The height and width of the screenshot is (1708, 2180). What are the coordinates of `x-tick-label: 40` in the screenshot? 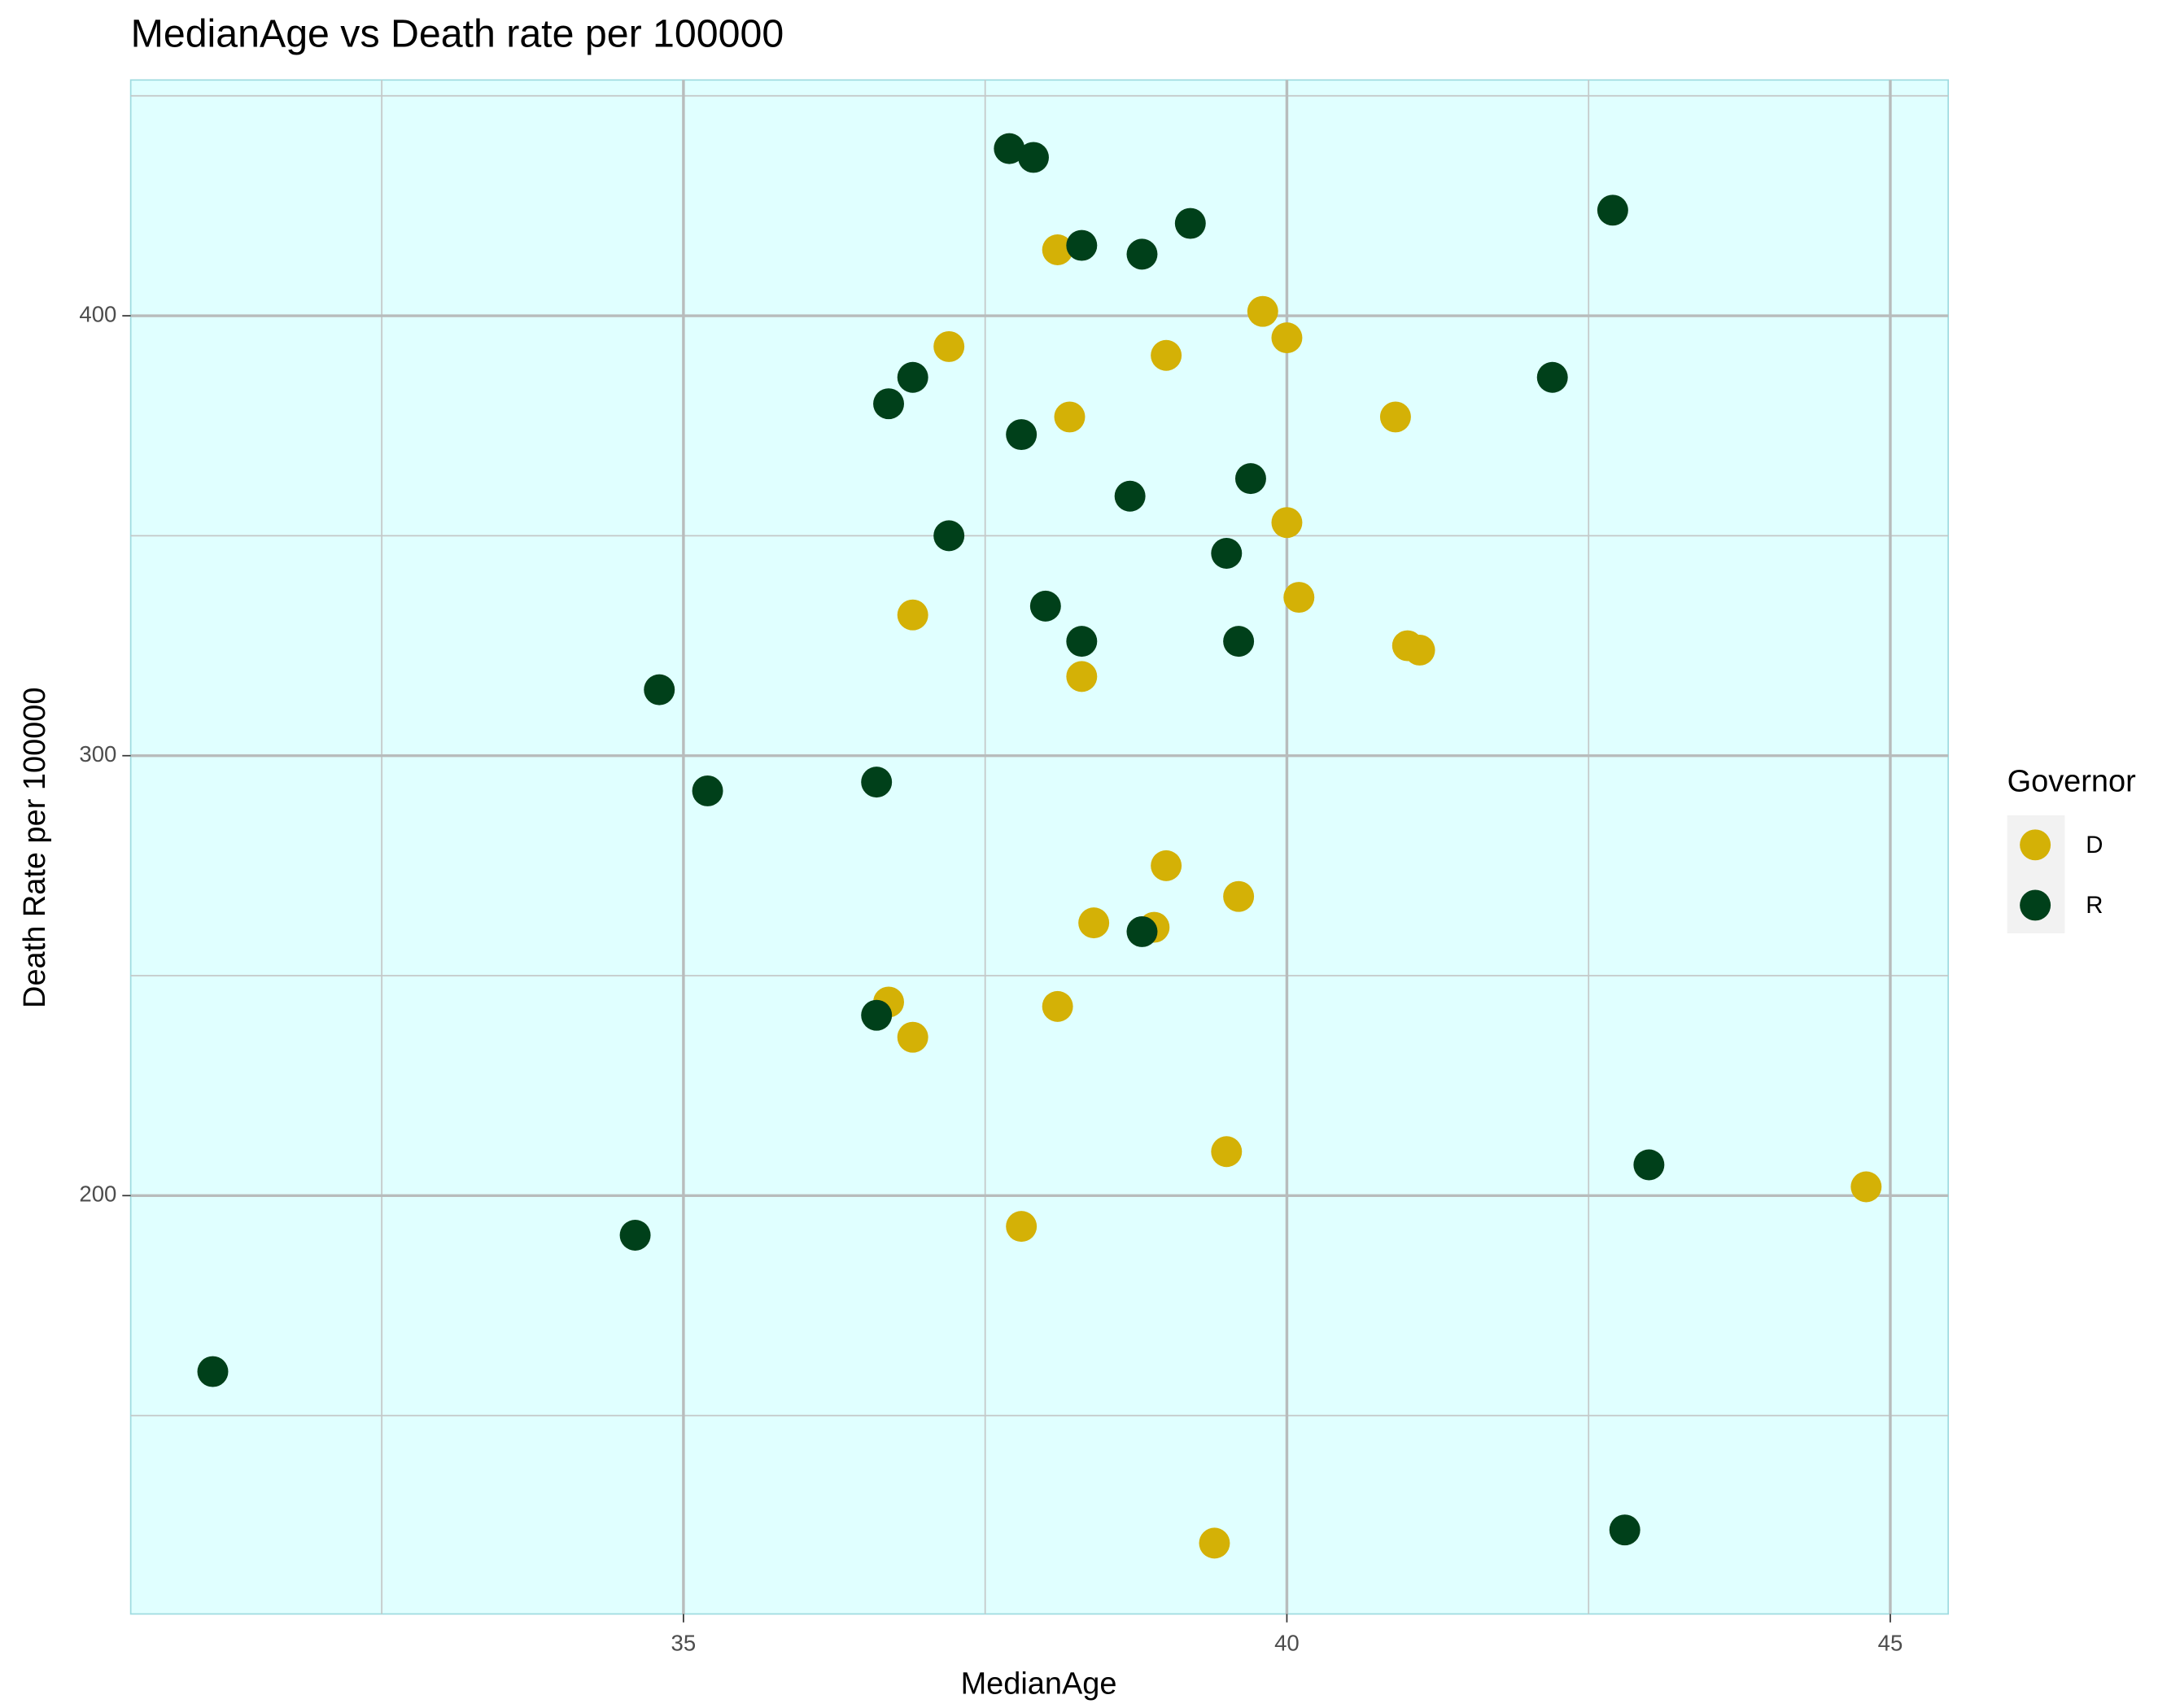 It's located at (1287, 1643).